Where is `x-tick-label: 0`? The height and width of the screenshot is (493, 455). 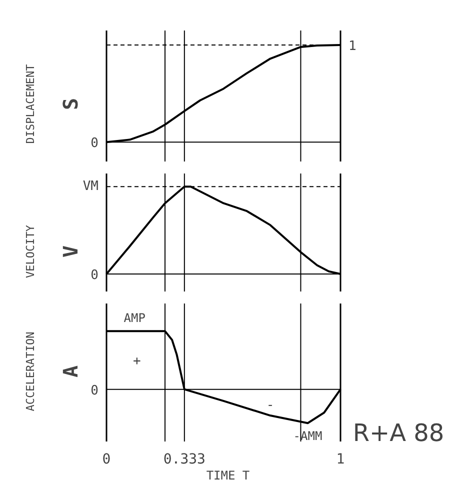
x-tick-label: 0 is located at coordinates (106, 460).